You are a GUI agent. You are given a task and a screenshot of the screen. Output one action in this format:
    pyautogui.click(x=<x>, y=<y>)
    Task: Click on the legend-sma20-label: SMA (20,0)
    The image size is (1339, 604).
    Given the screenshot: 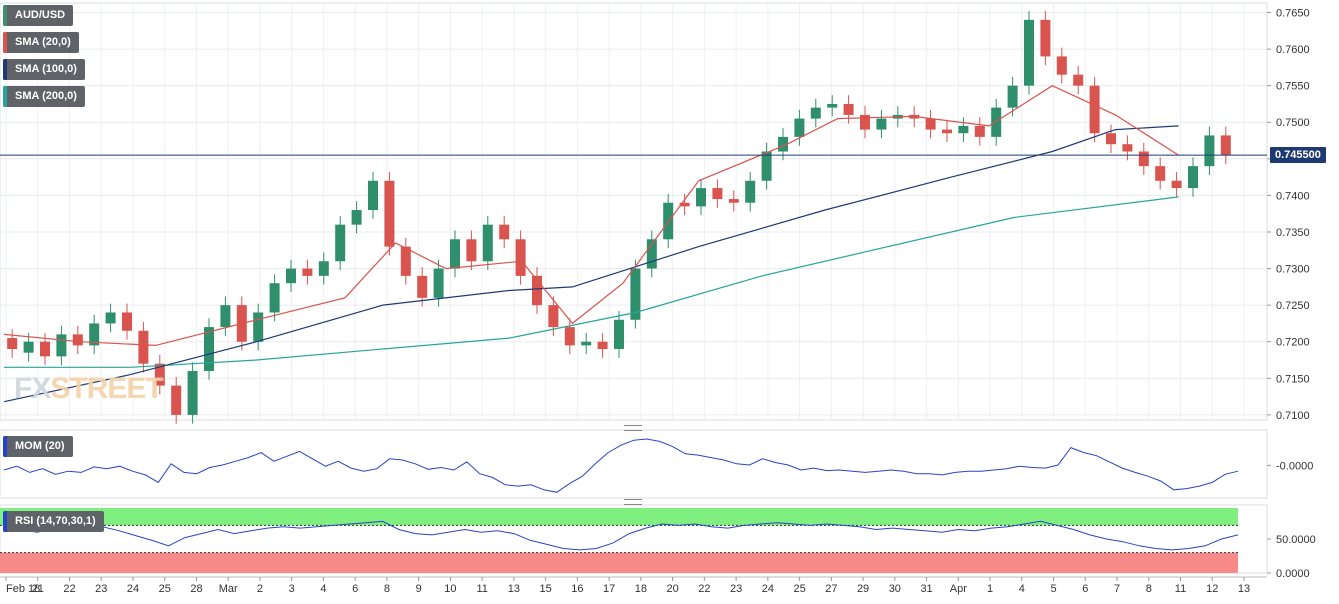 What is the action you would take?
    pyautogui.click(x=43, y=42)
    